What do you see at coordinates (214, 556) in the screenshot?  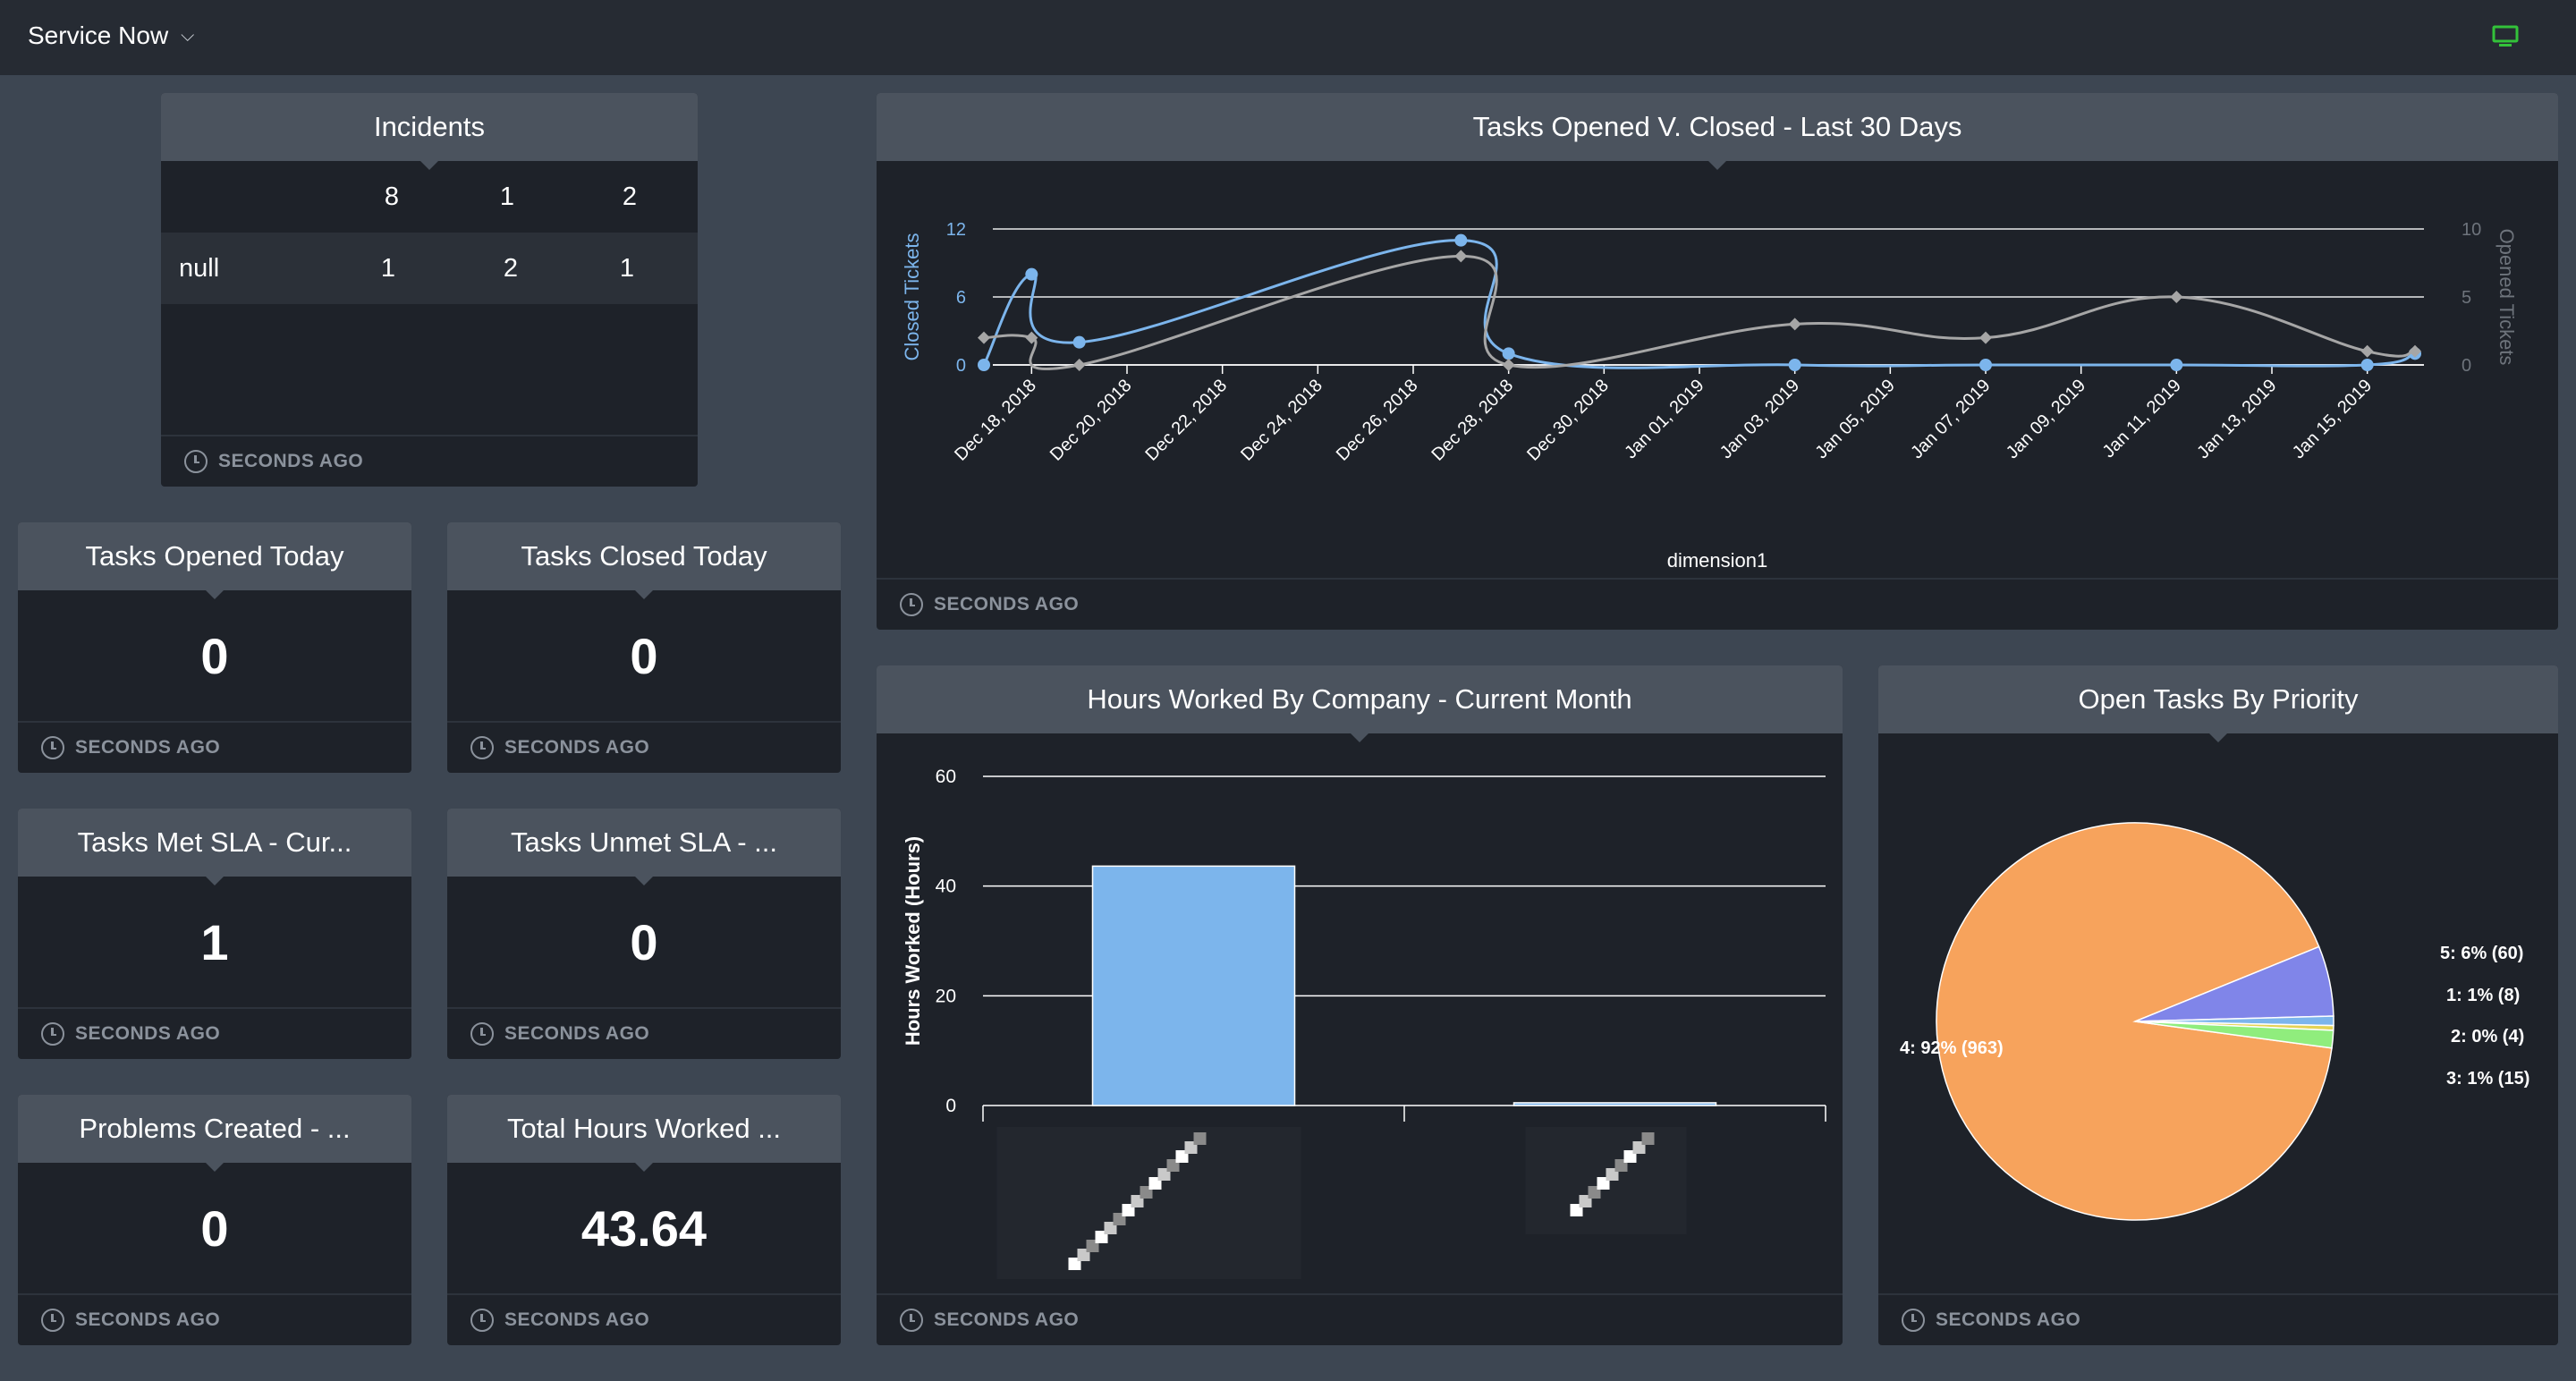 I see `widget-title: Tasks Opened Today` at bounding box center [214, 556].